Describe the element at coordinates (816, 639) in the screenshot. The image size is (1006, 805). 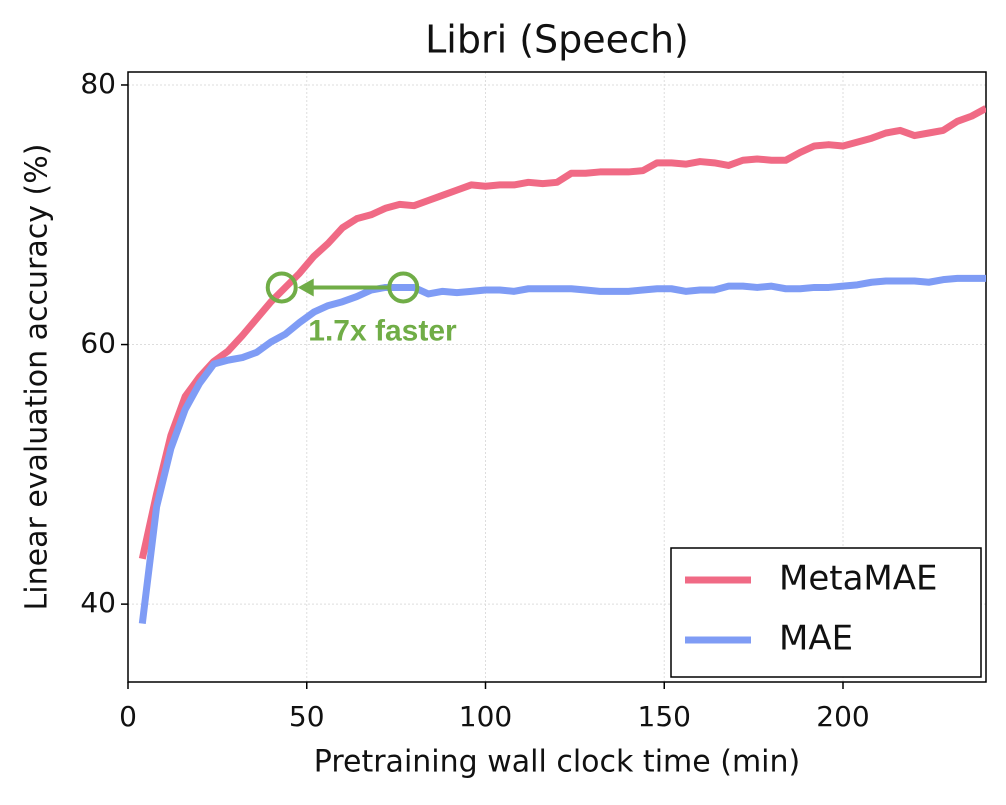
I see `legend-label: MAE` at that location.